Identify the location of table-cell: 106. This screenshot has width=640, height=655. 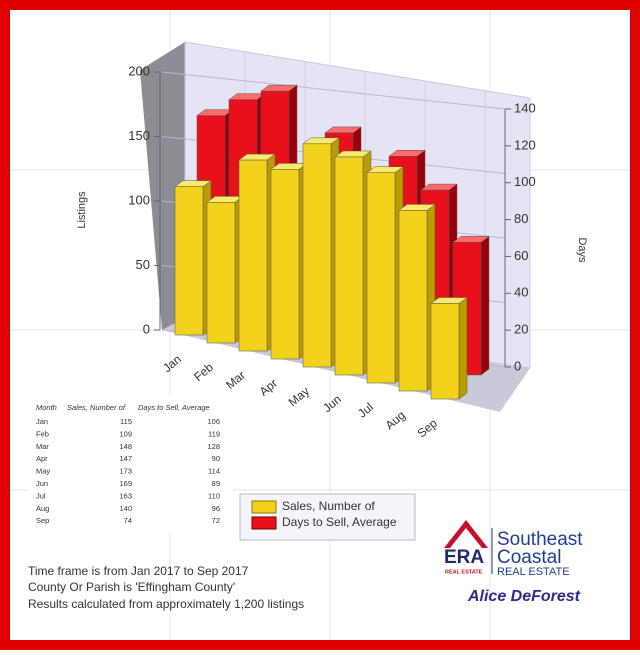
(213, 421).